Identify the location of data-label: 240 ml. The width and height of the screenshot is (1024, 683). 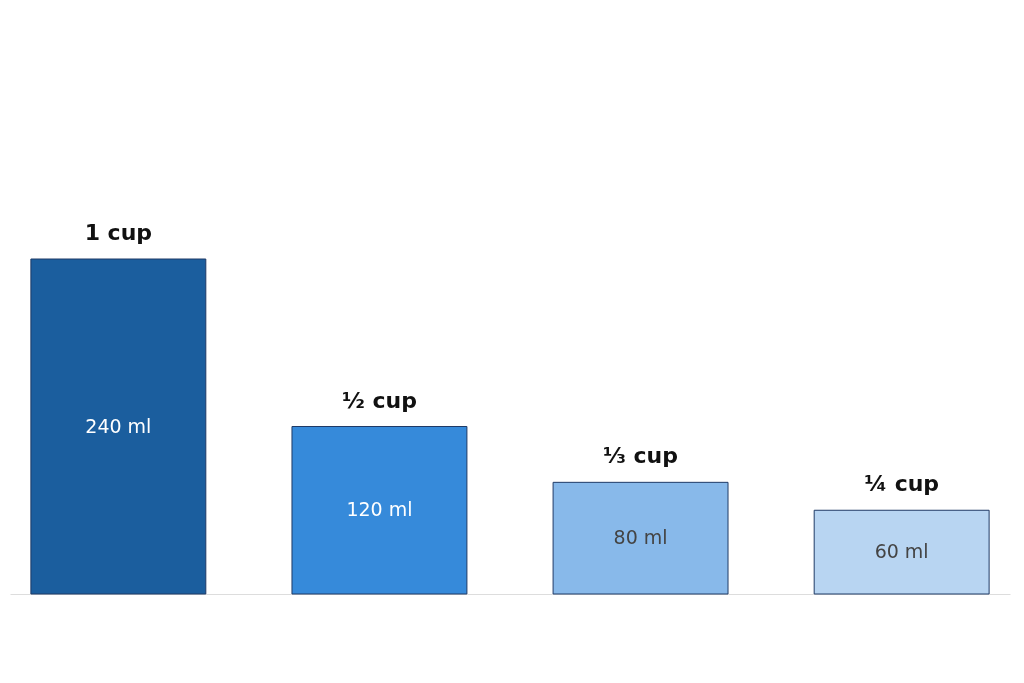
(118, 425).